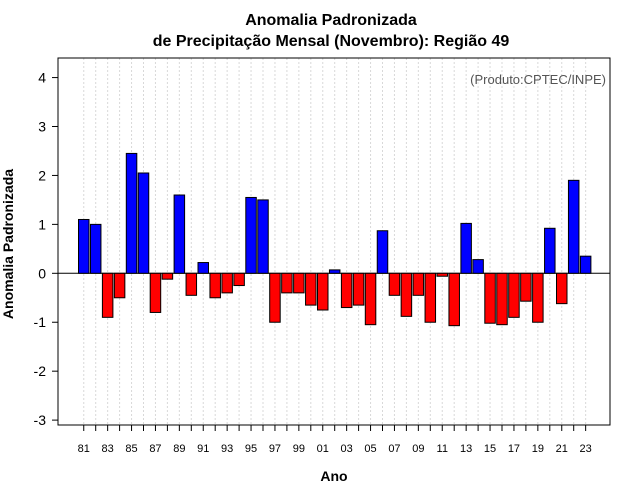 Image resolution: width=640 pixels, height=500 pixels. What do you see at coordinates (442, 449) in the screenshot?
I see `x-tick-label-11: 11` at bounding box center [442, 449].